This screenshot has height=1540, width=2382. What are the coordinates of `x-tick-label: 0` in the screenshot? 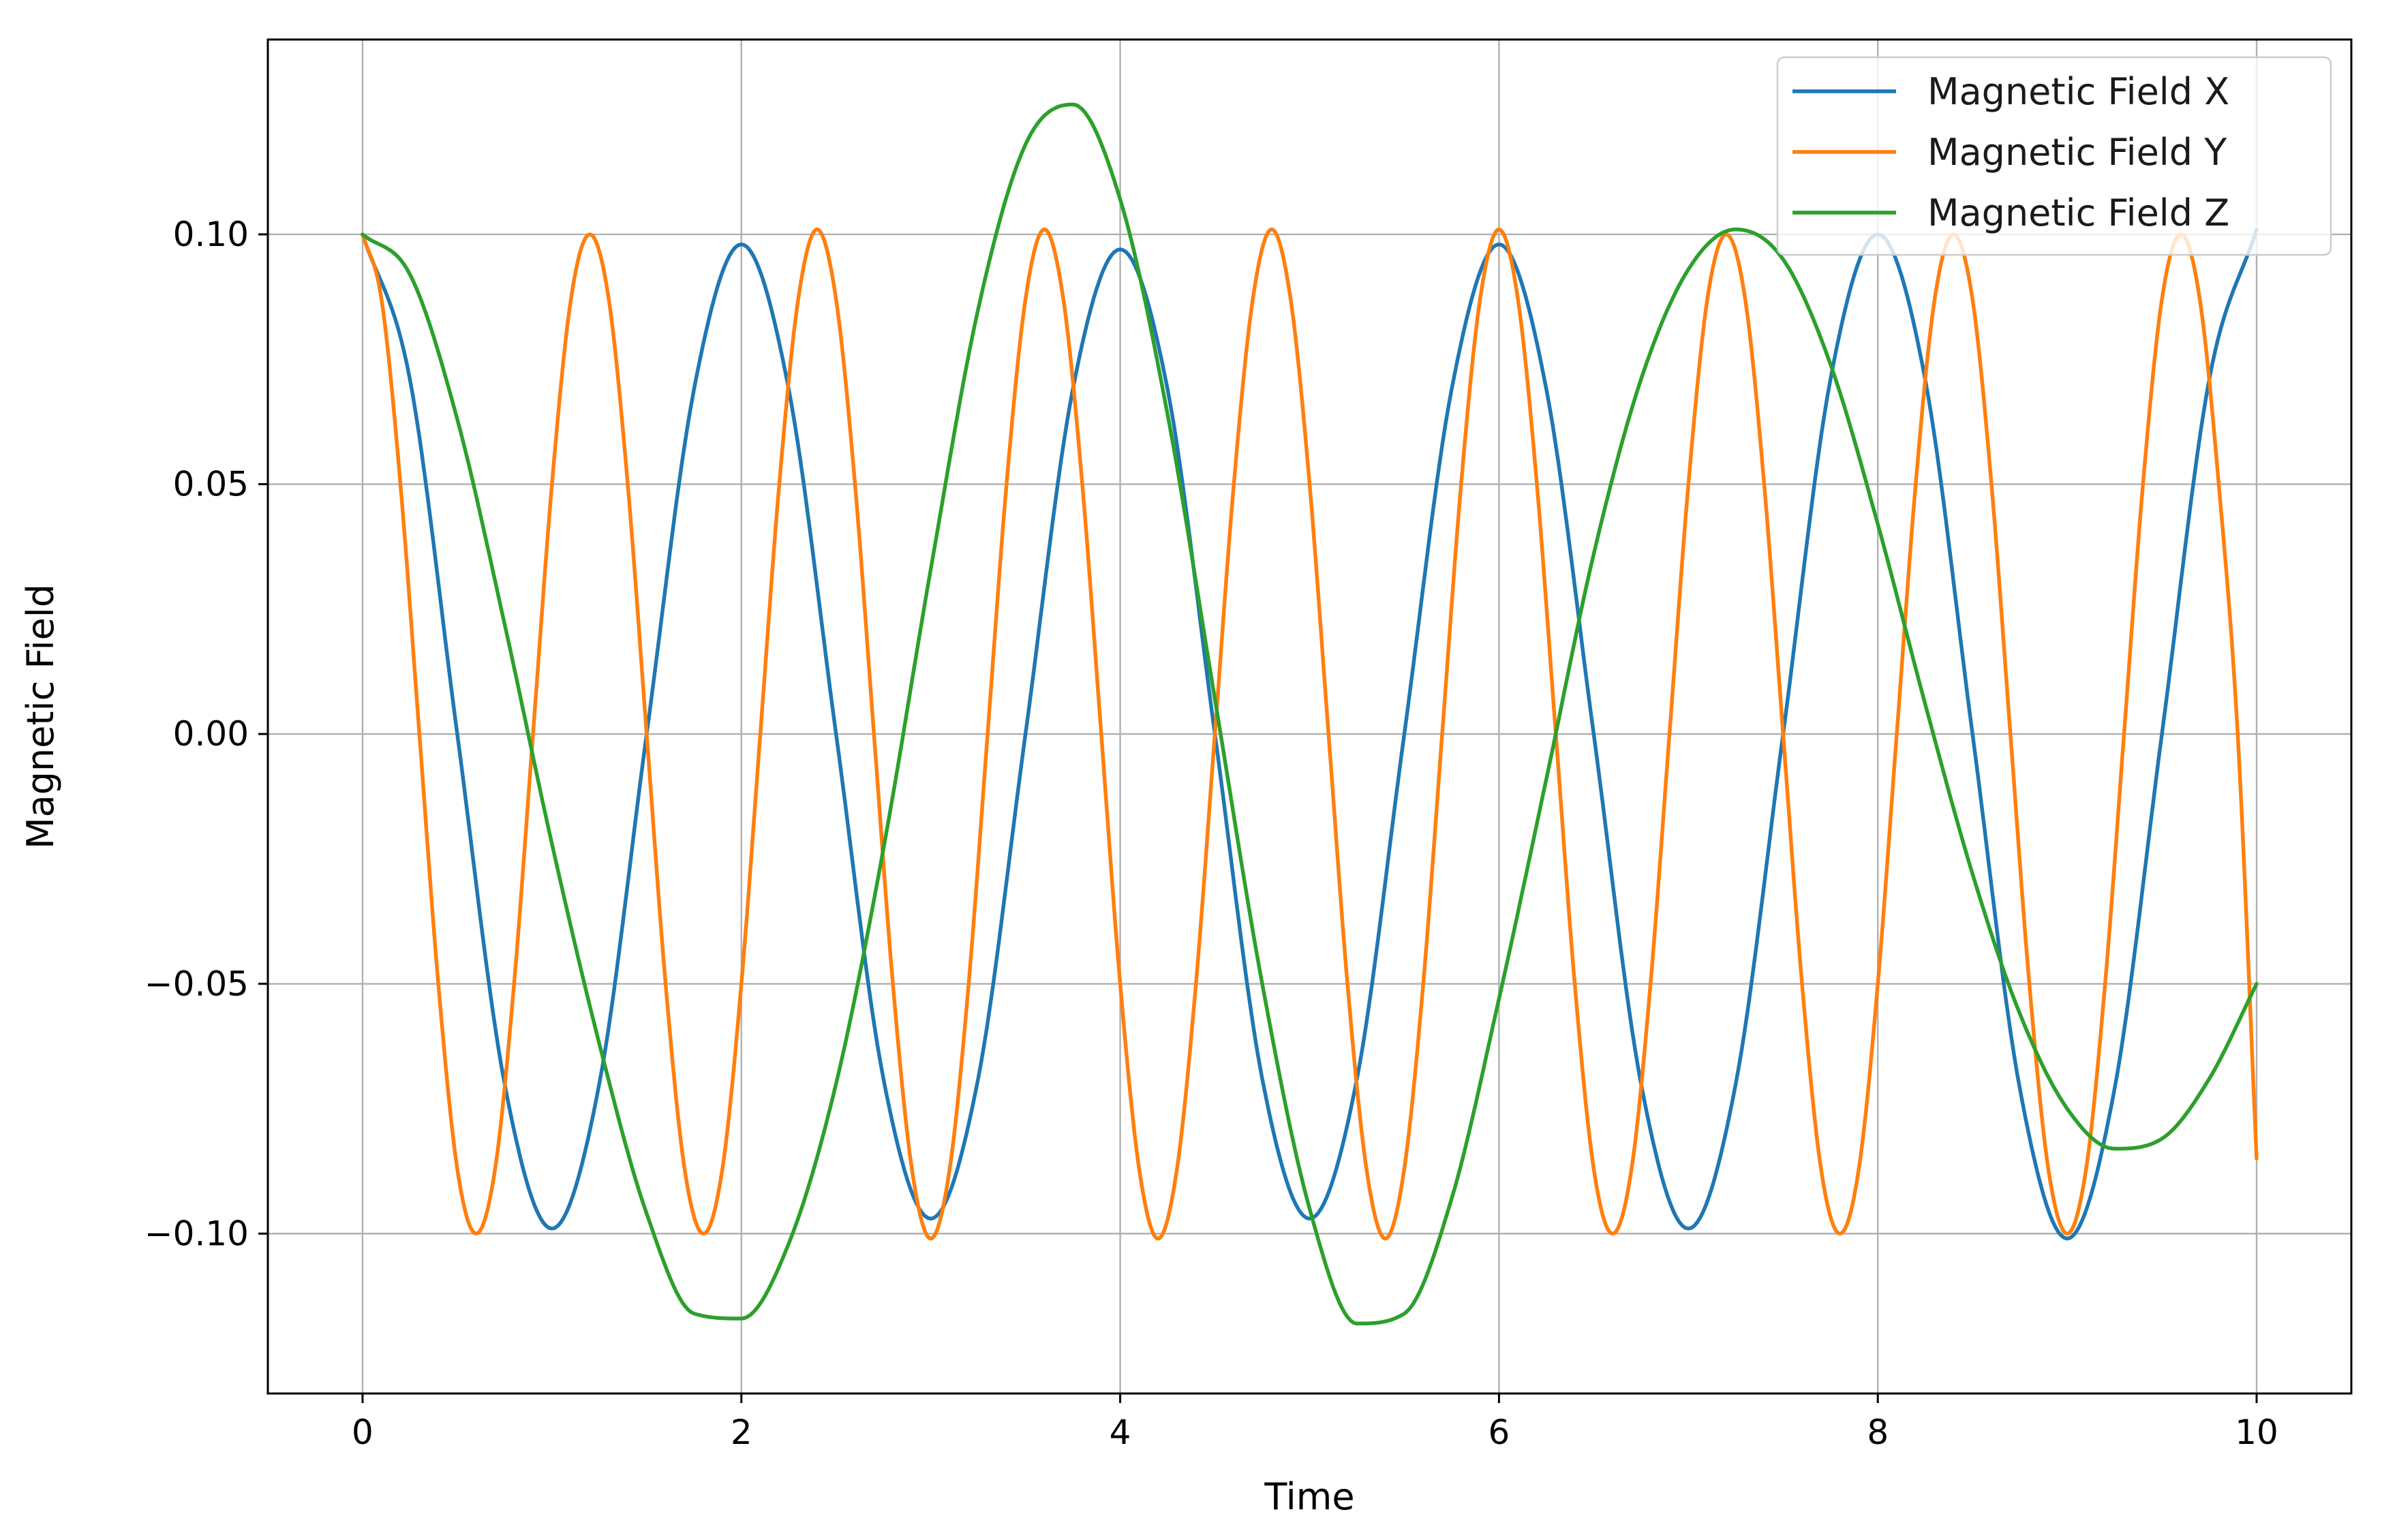 It's located at (363, 1432).